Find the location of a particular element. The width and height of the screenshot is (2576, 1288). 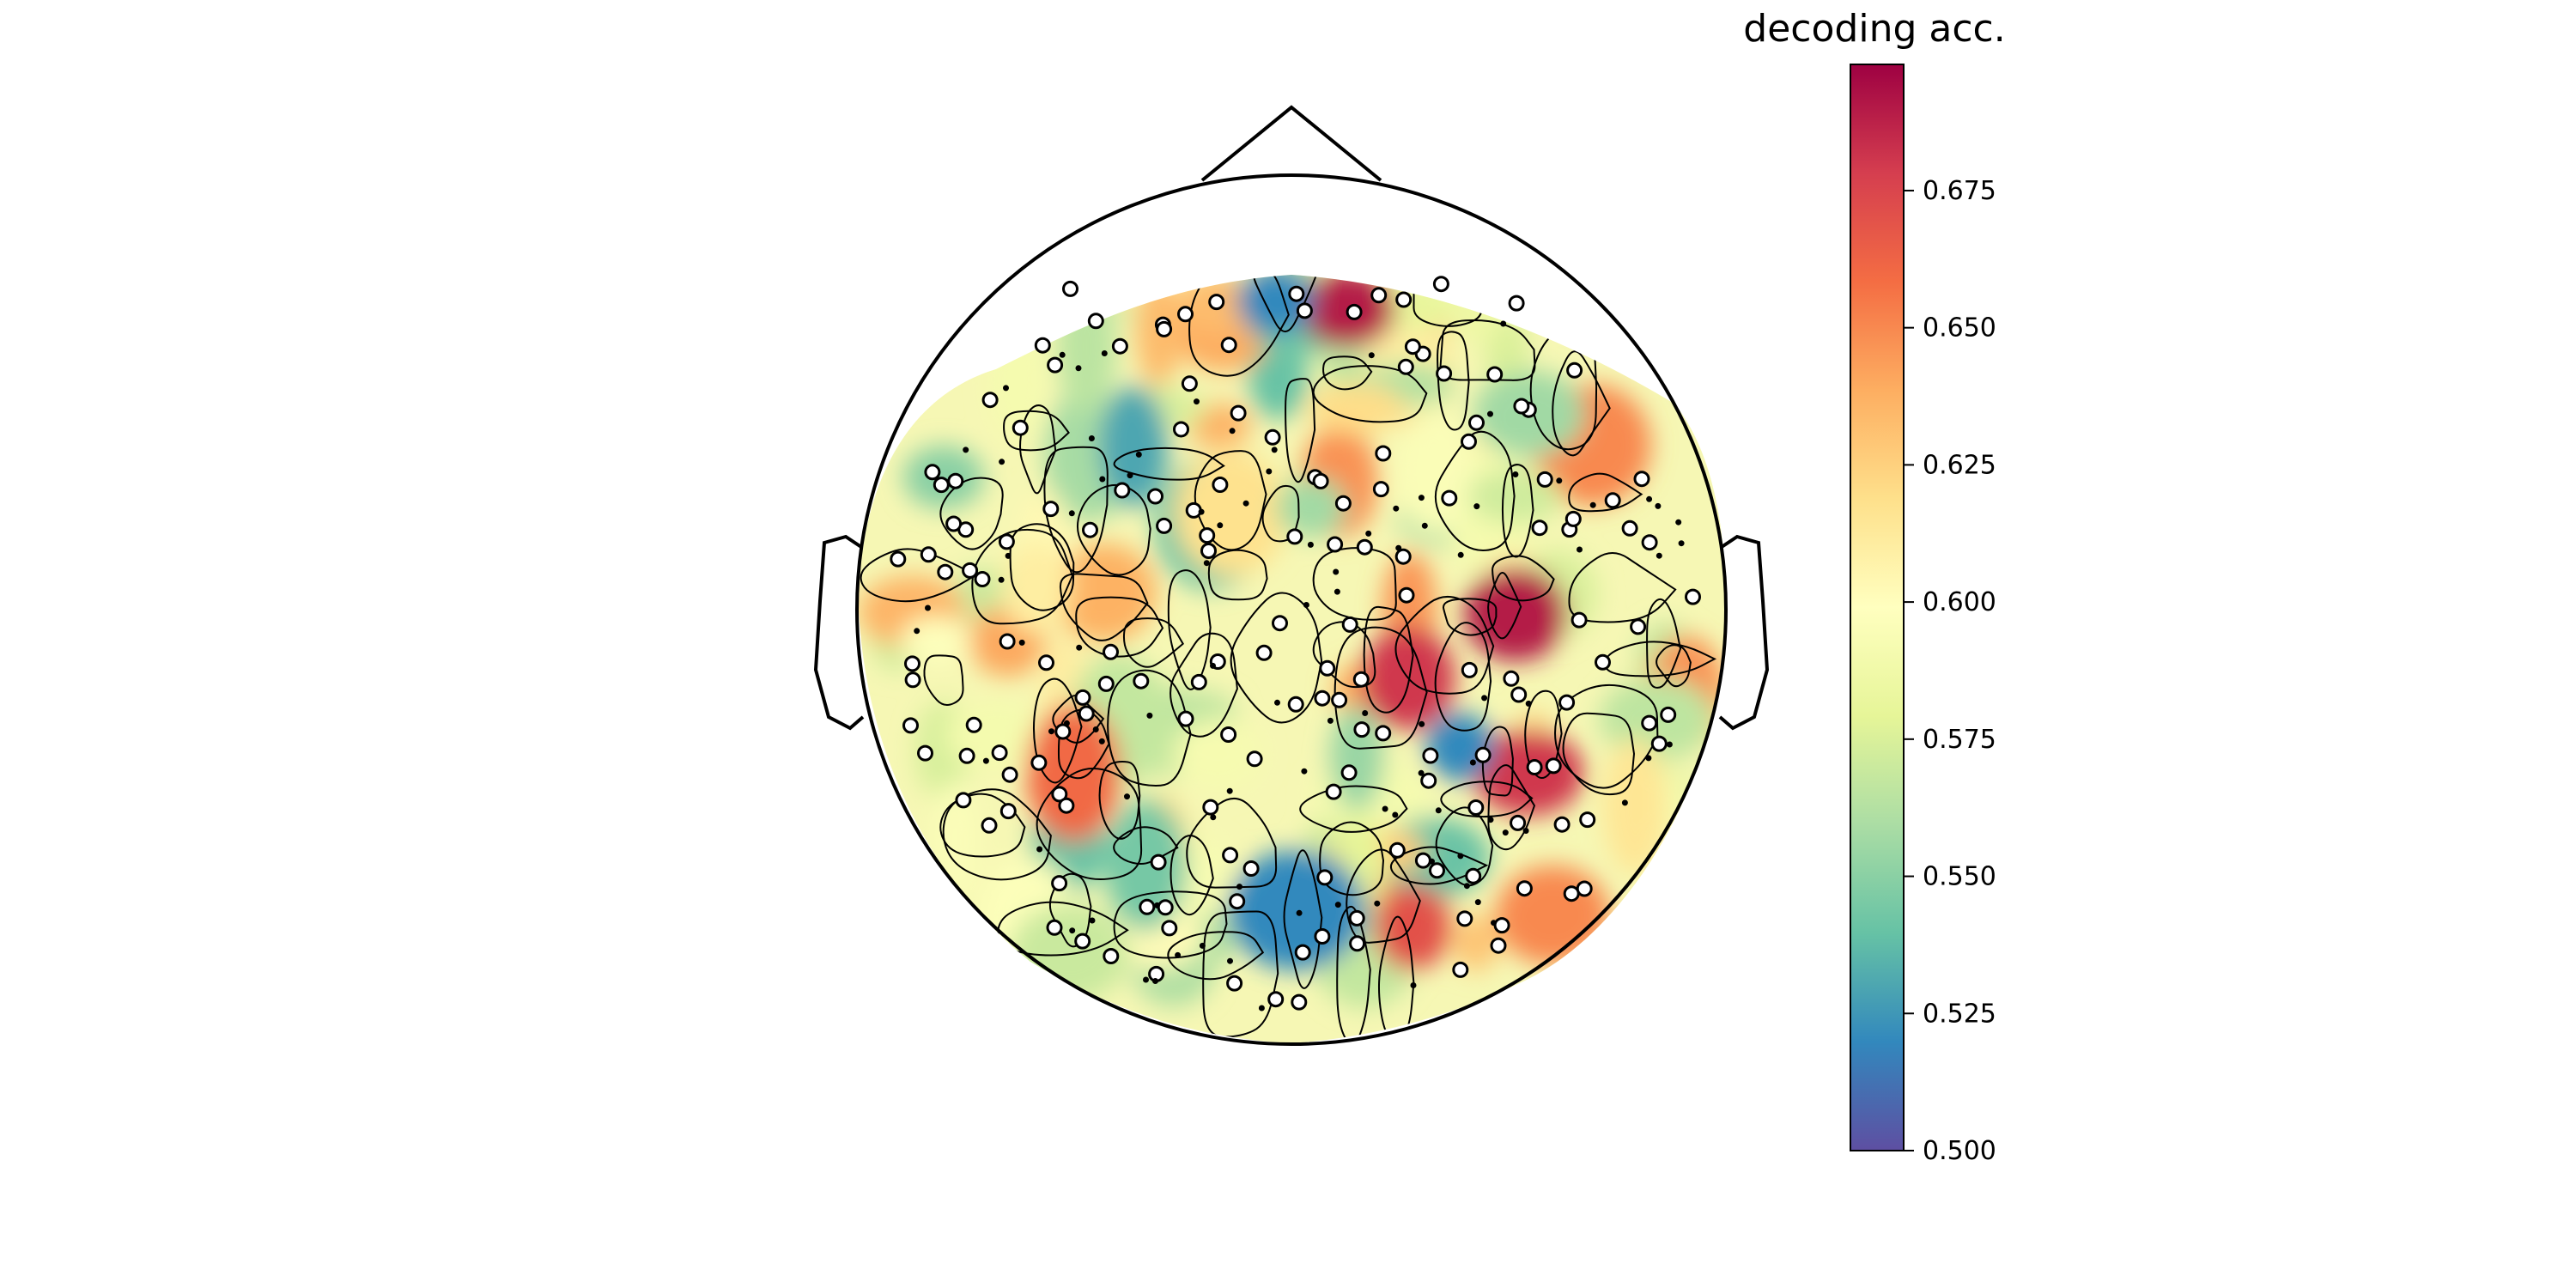

colorbar-tick-label: 0.650 is located at coordinates (1960, 328).